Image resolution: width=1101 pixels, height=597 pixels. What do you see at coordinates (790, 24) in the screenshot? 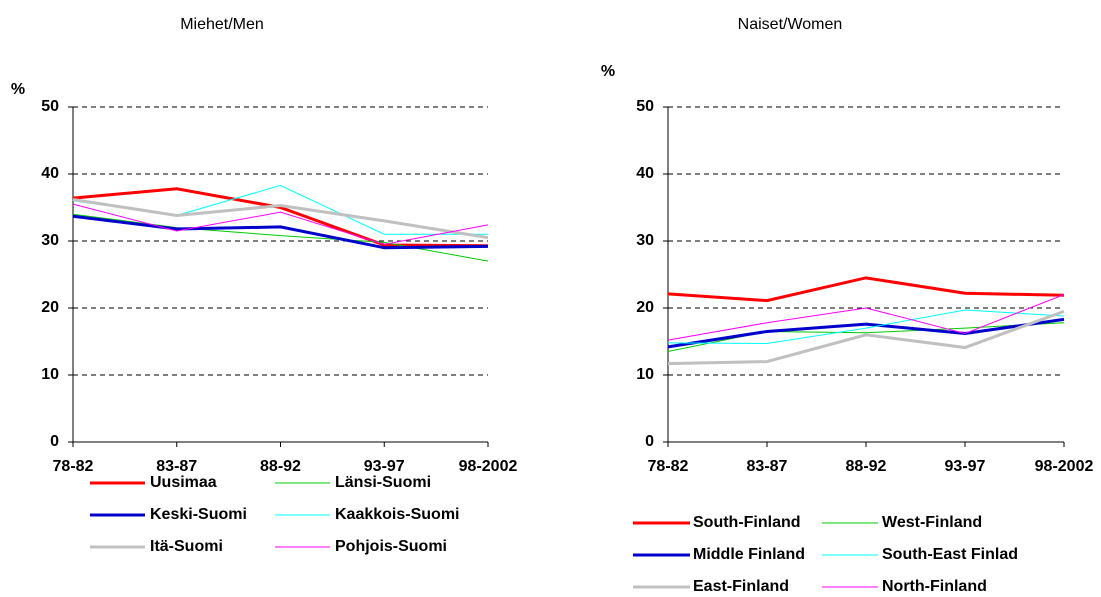
I see `chart-title: Naiset/Women` at bounding box center [790, 24].